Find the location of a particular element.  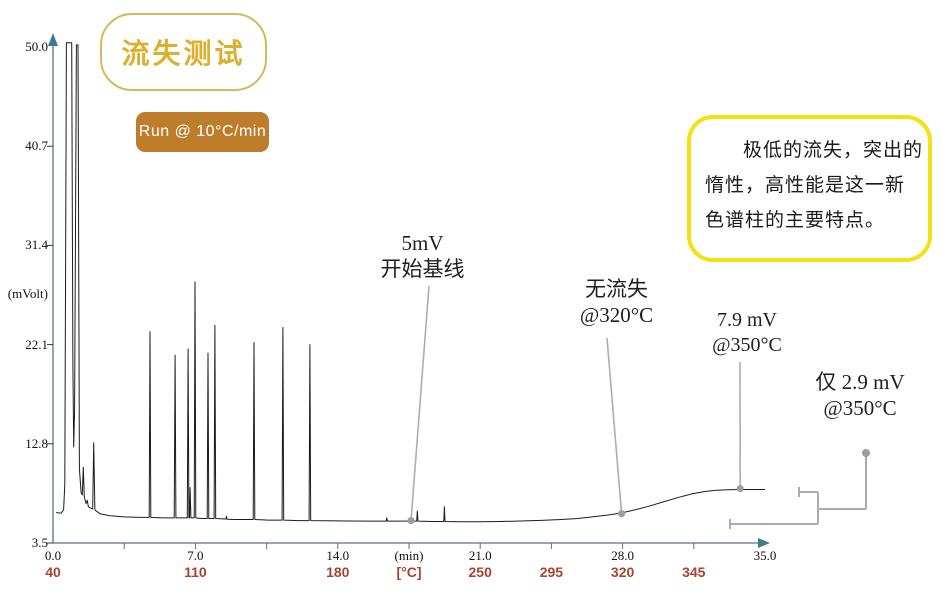

y-tick-label: 50.0 is located at coordinates (36, 46).